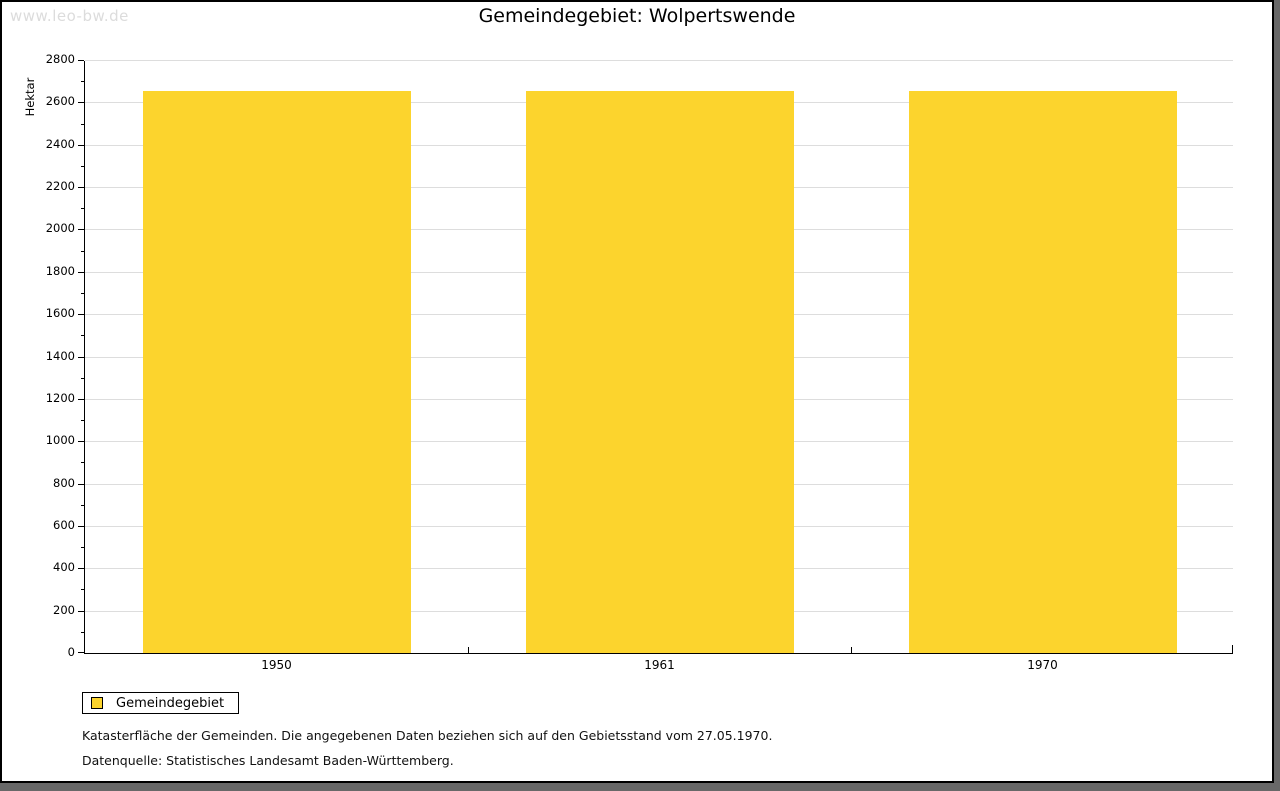 This screenshot has width=1280, height=791. I want to click on y-axis-tick-label: 1000, so click(60, 440).